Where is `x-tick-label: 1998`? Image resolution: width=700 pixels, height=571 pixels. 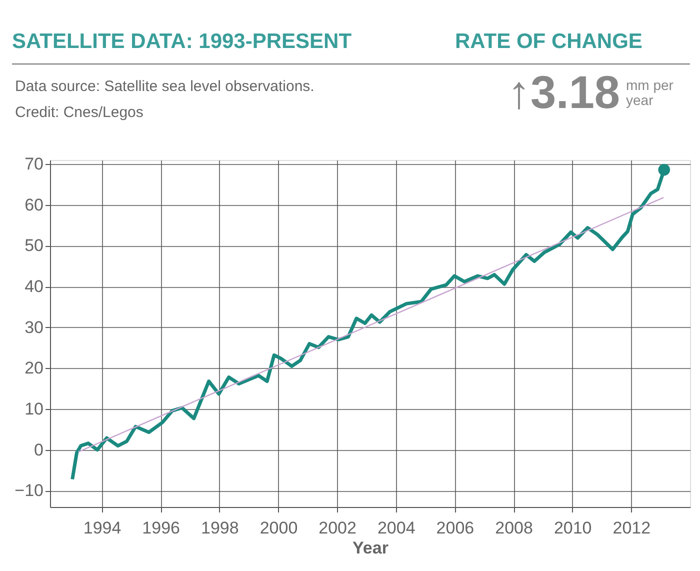 x-tick-label: 1998 is located at coordinates (220, 528).